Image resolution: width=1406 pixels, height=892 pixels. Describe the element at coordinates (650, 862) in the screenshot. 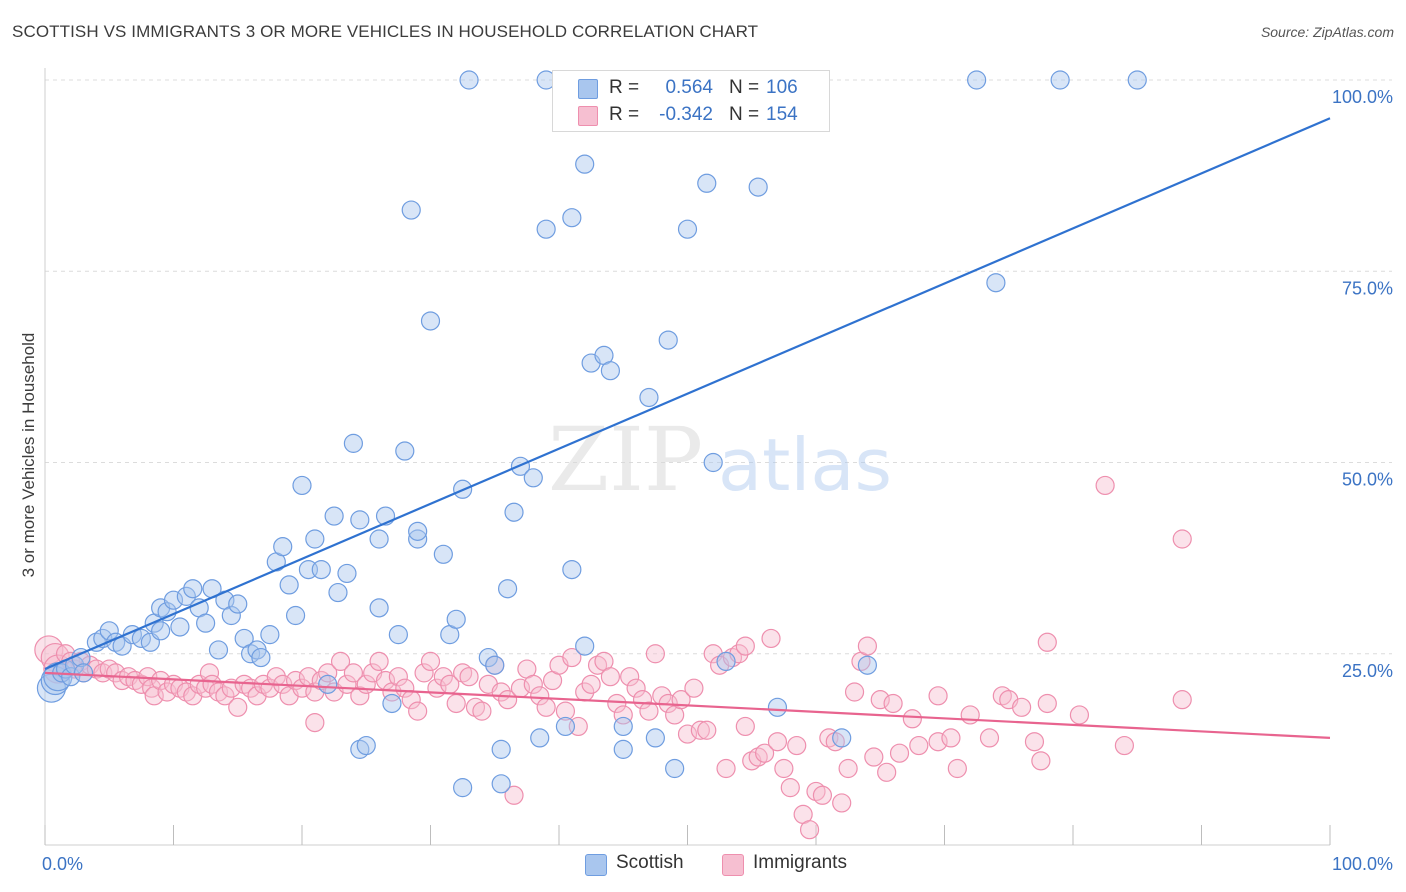

I see `legend-label-scottish: Scottish` at that location.